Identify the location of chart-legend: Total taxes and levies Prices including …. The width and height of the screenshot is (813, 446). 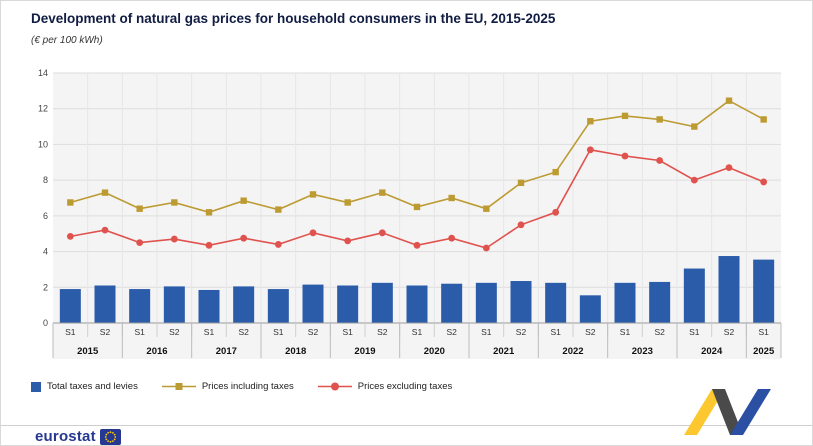
(241, 386).